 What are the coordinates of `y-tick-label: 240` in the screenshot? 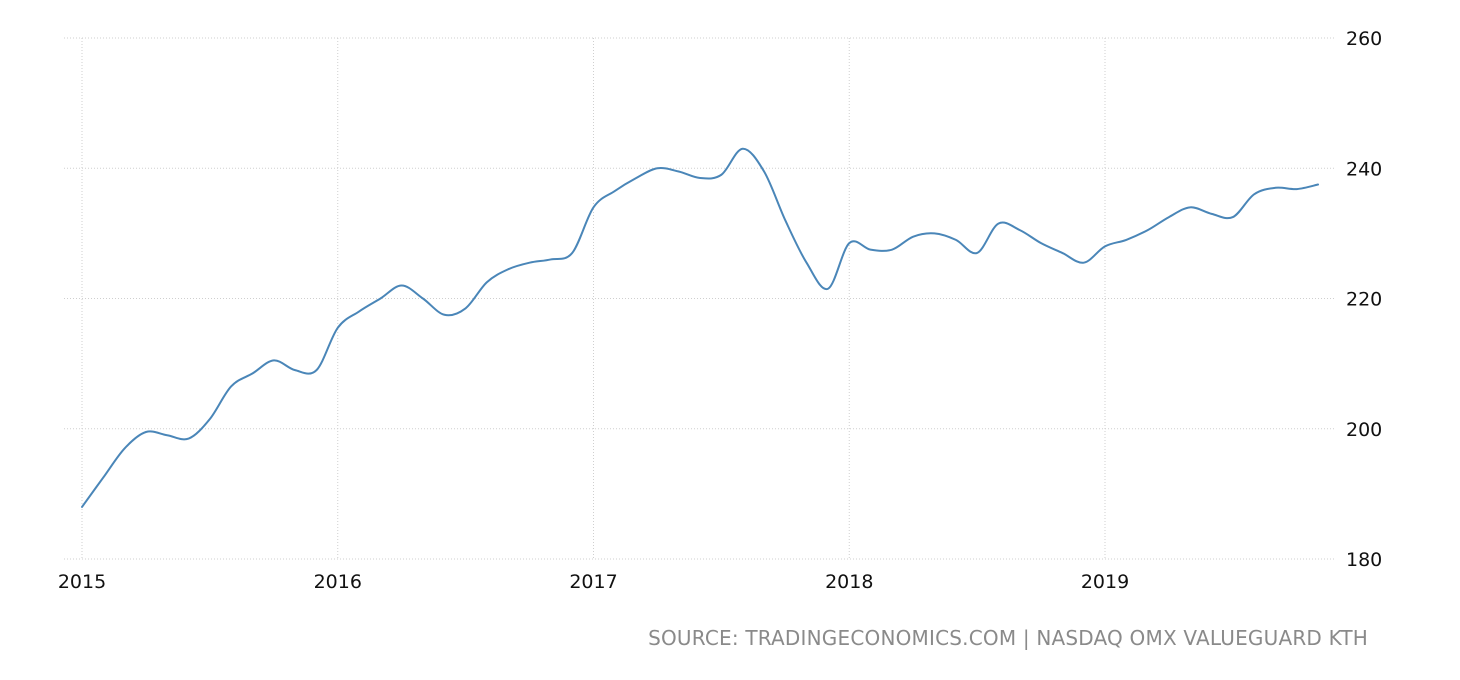 It's located at (1364, 169).